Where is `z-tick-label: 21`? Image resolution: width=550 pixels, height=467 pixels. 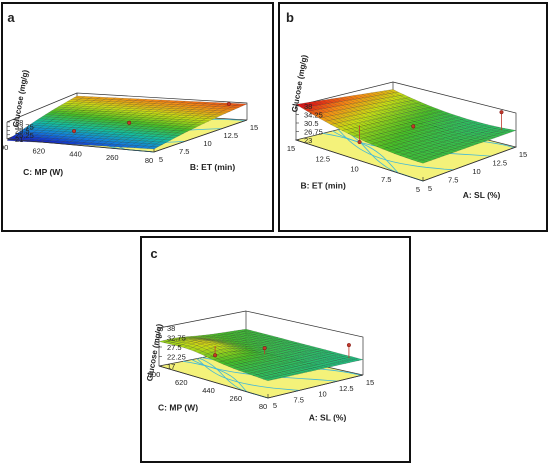
z-tick-label: 21 is located at coordinates (19, 139).